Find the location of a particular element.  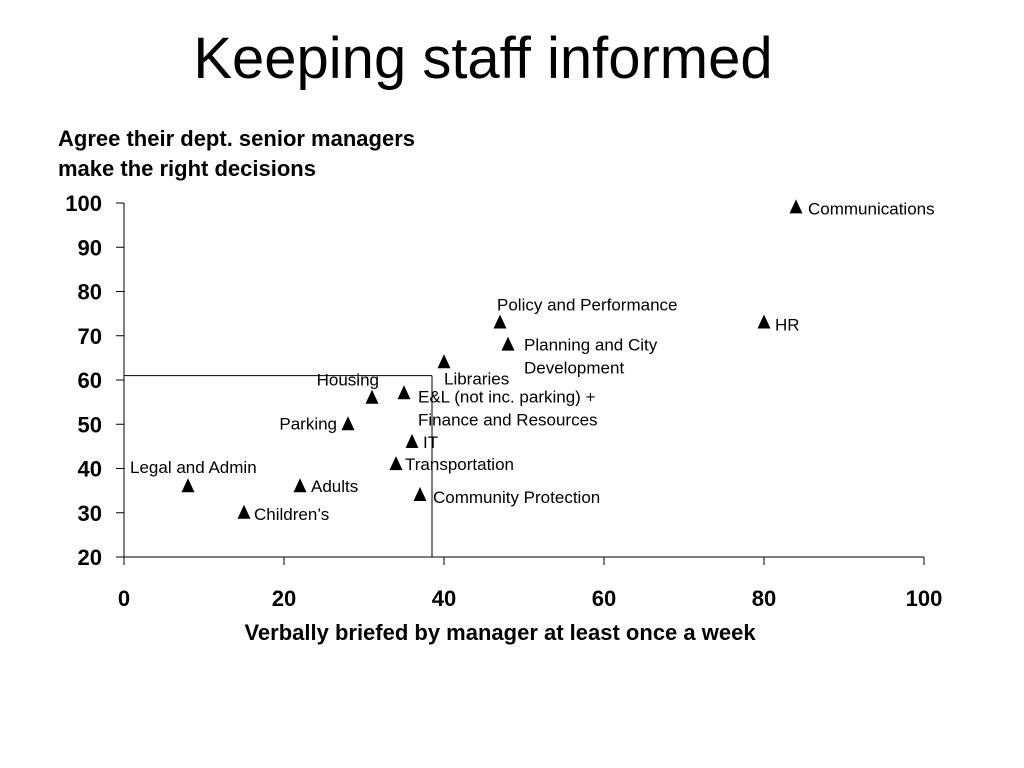

y-tick-label: 70 is located at coordinates (90, 336).